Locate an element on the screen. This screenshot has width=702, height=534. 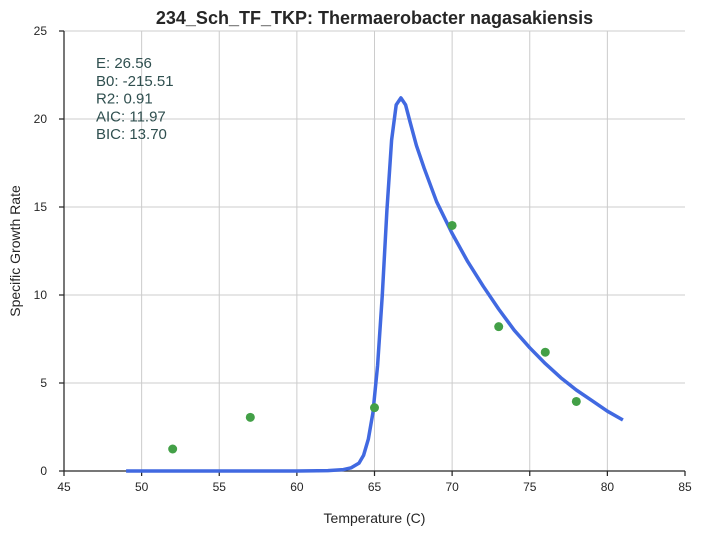
y-tick-label: 5 is located at coordinates (43, 383).